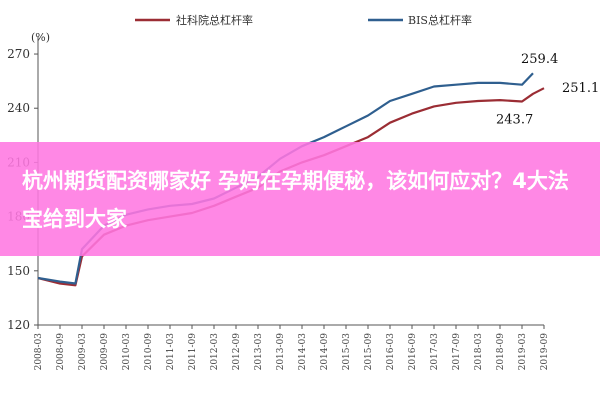  I want to click on x-tick-label: 2013-03, so click(259, 352).